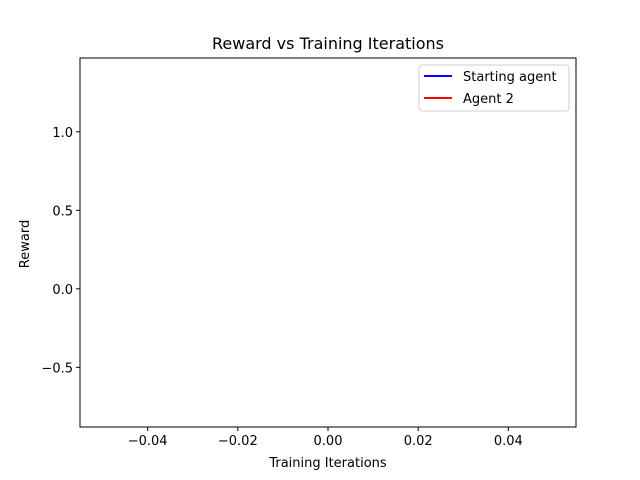  What do you see at coordinates (62, 211) in the screenshot?
I see `y-tick-label: 0.5` at bounding box center [62, 211].